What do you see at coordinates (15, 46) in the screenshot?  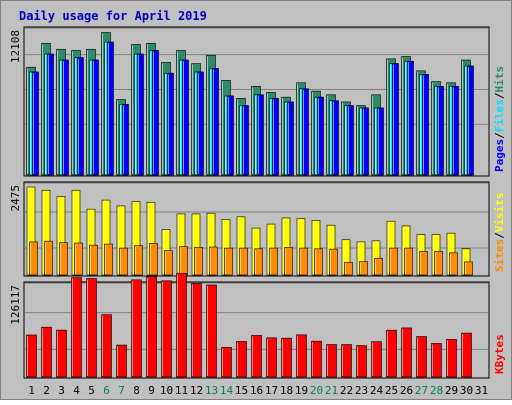 I see `y-max-label: 12108` at bounding box center [15, 46].